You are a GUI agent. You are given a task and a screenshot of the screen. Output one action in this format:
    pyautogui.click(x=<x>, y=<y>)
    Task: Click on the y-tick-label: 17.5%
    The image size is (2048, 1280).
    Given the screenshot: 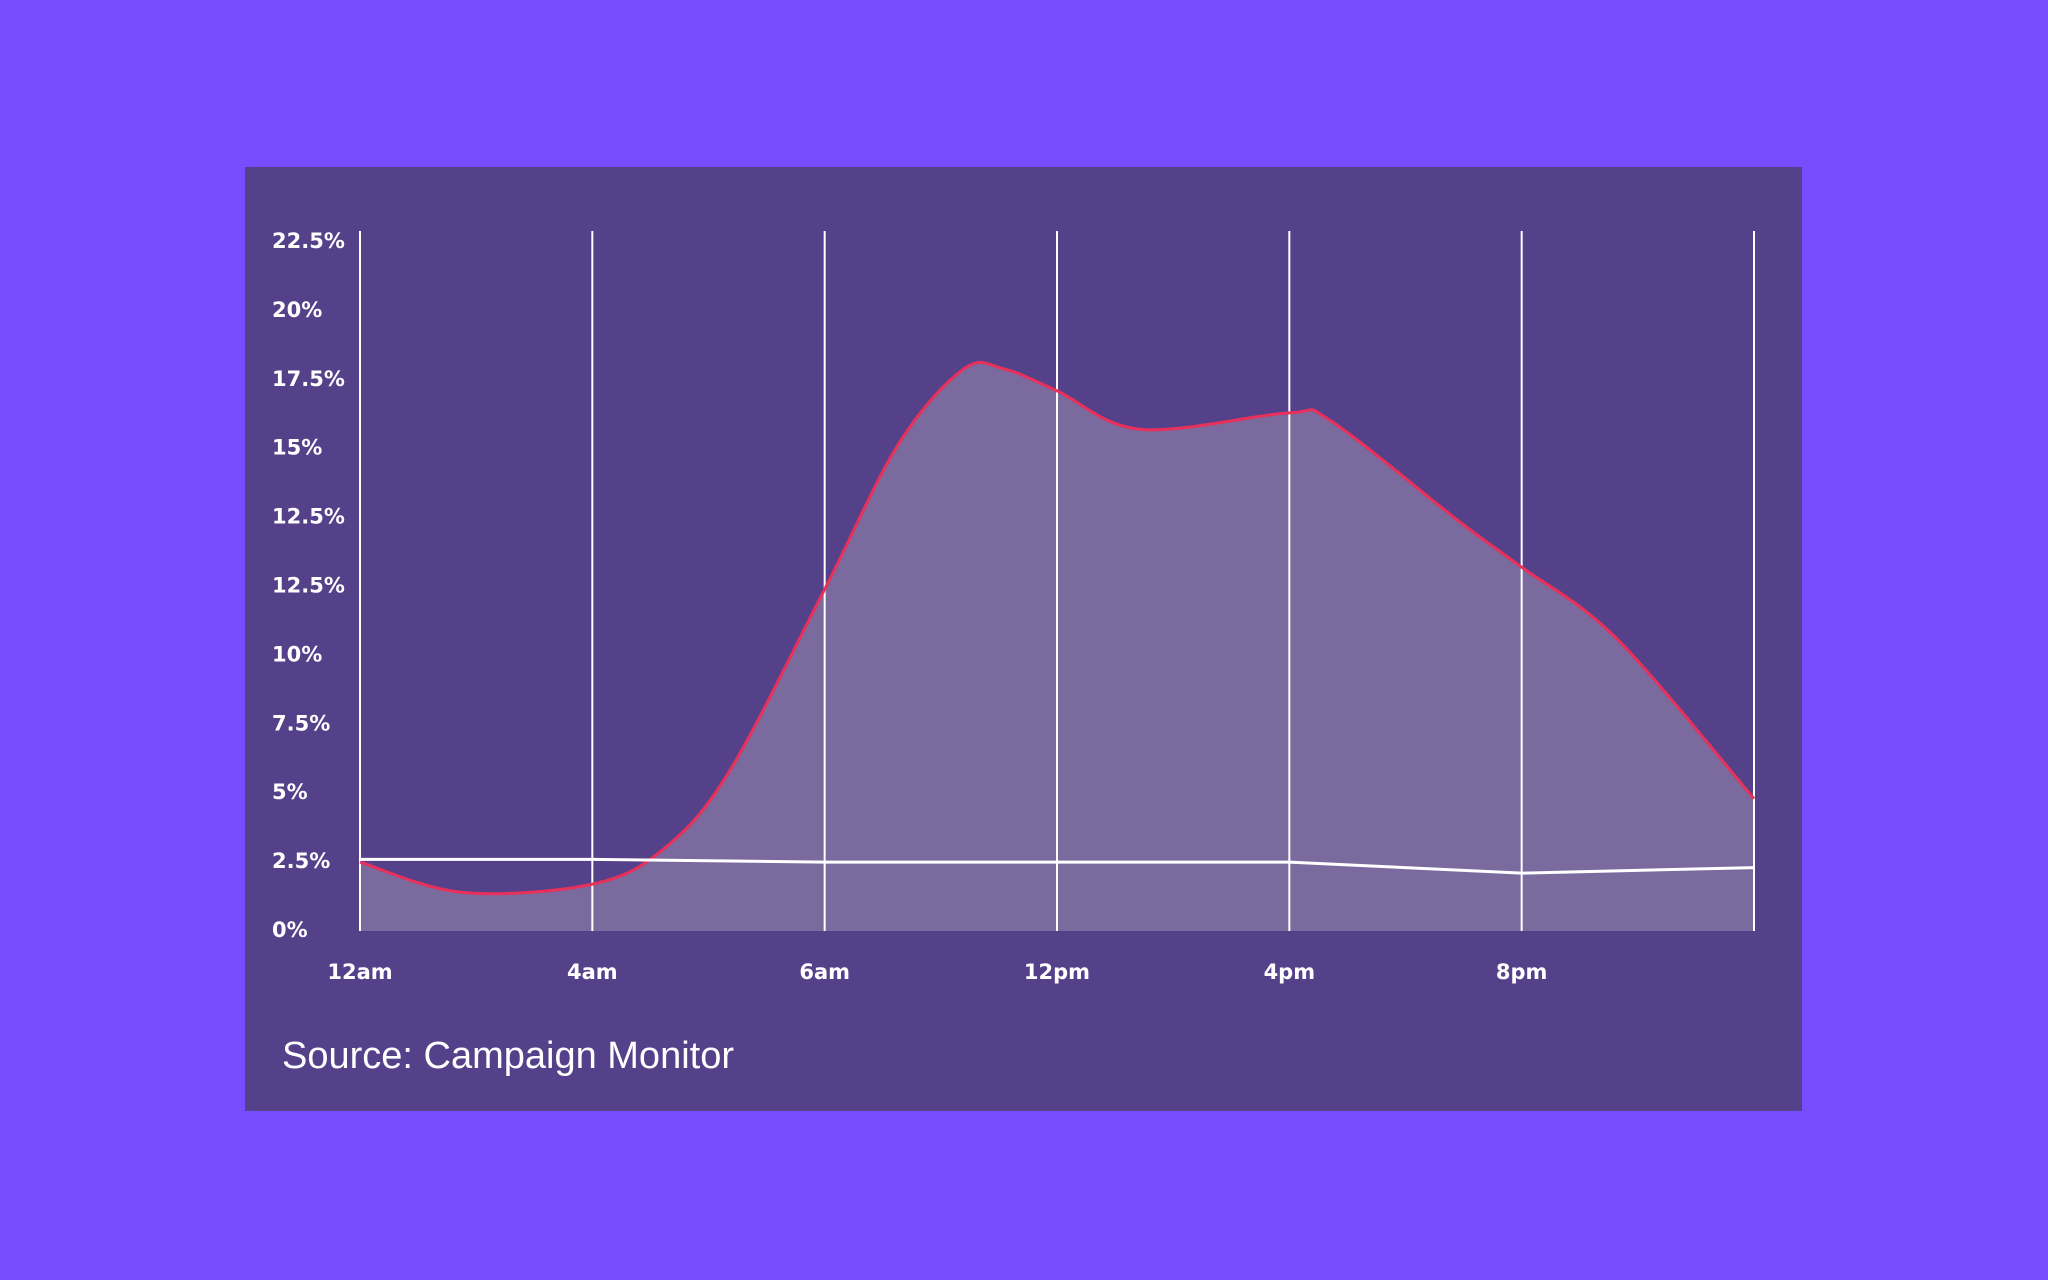 What is the action you would take?
    pyautogui.click(x=308, y=379)
    